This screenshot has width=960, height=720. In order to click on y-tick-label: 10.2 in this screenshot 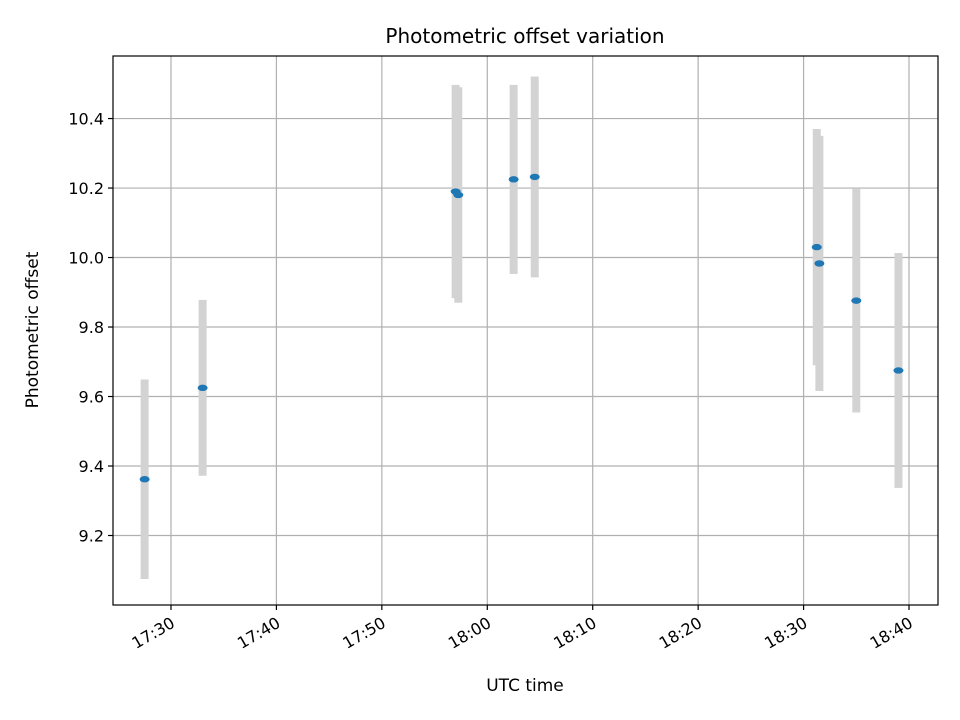, I will do `click(86, 188)`.